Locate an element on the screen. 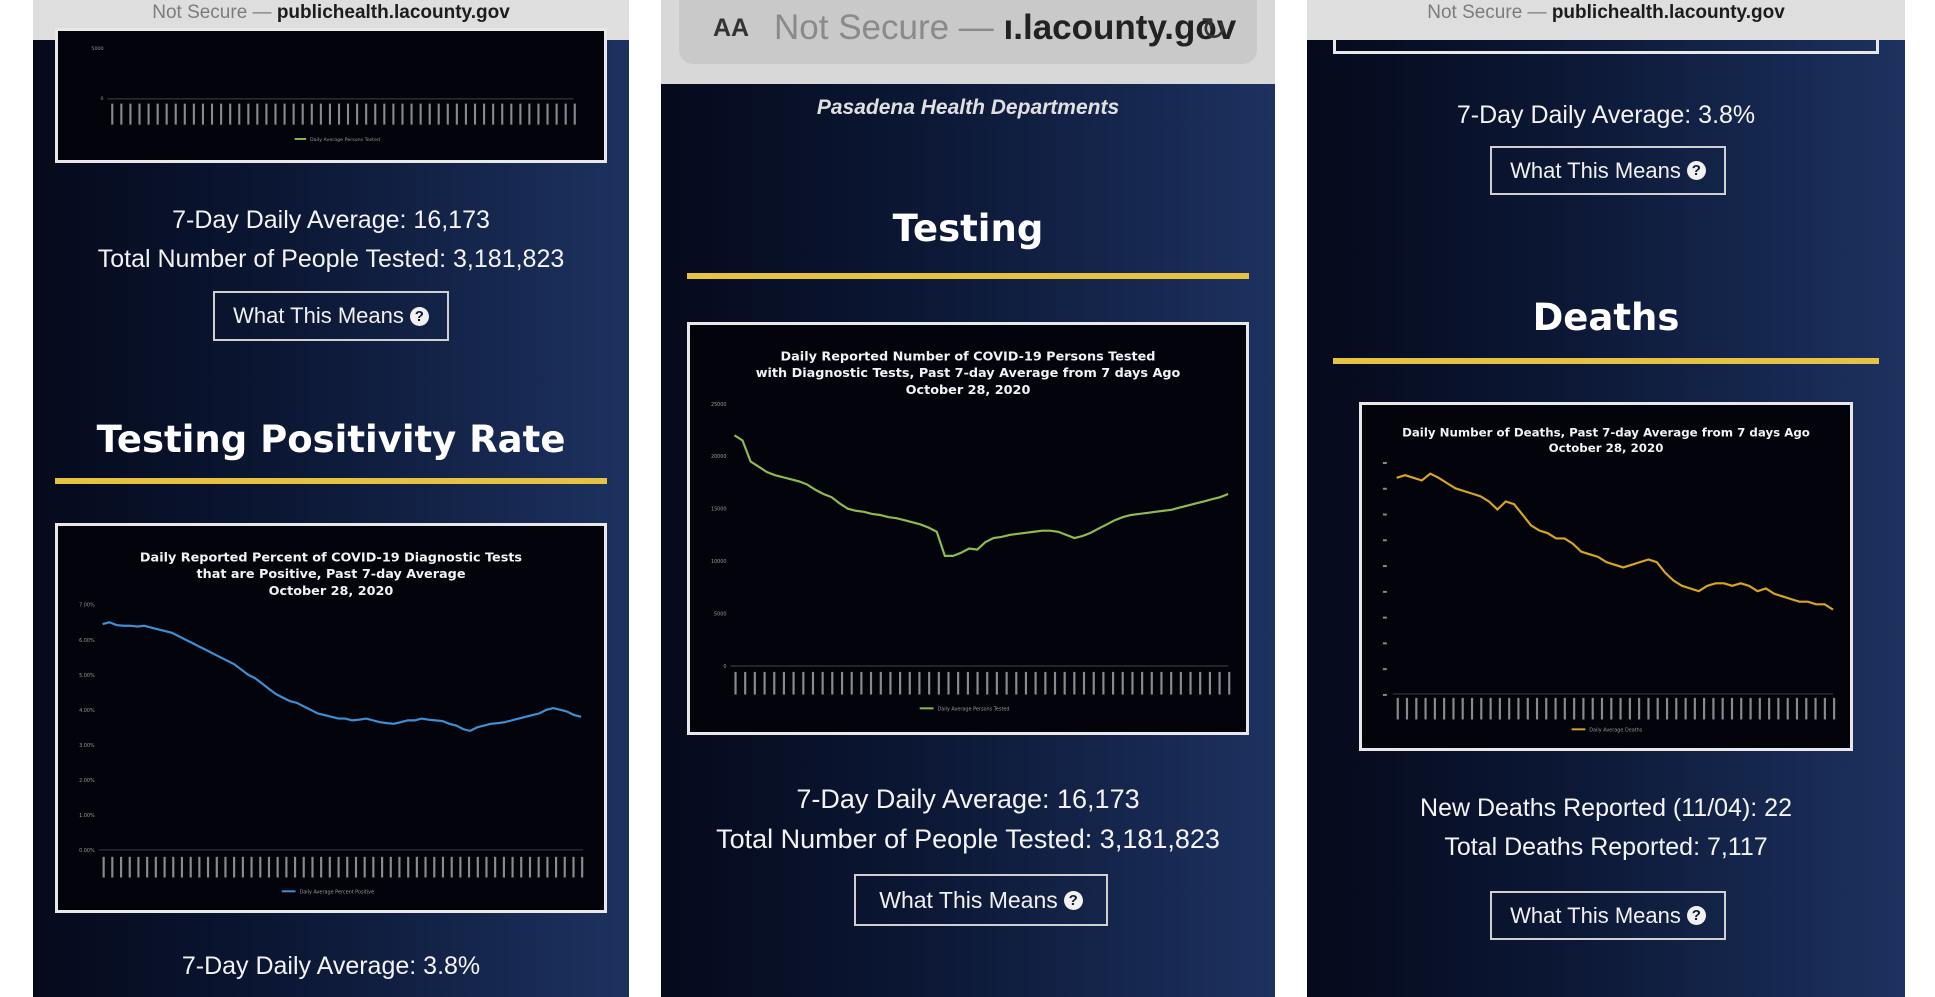  y-tick-label: 20000 is located at coordinates (719, 457).